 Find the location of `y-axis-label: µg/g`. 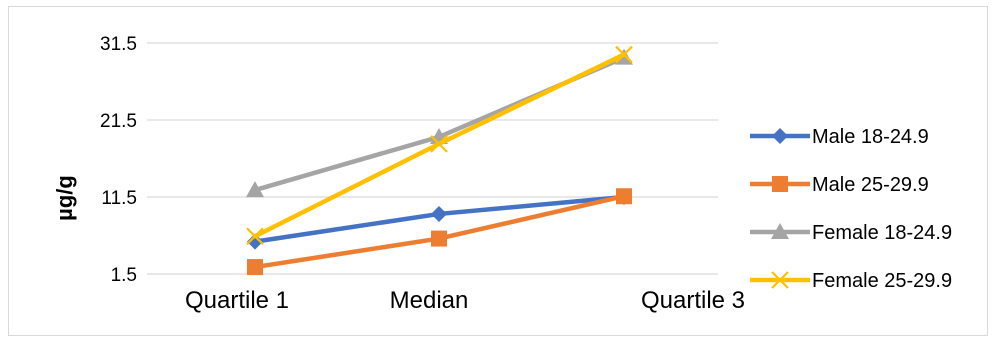

y-axis-label: µg/g is located at coordinates (64, 198).